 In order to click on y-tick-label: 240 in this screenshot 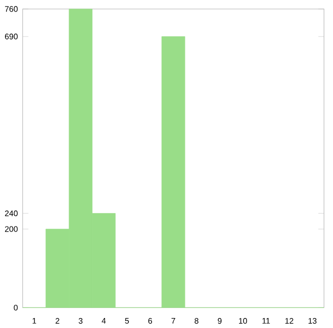, I will do `click(11, 213)`.